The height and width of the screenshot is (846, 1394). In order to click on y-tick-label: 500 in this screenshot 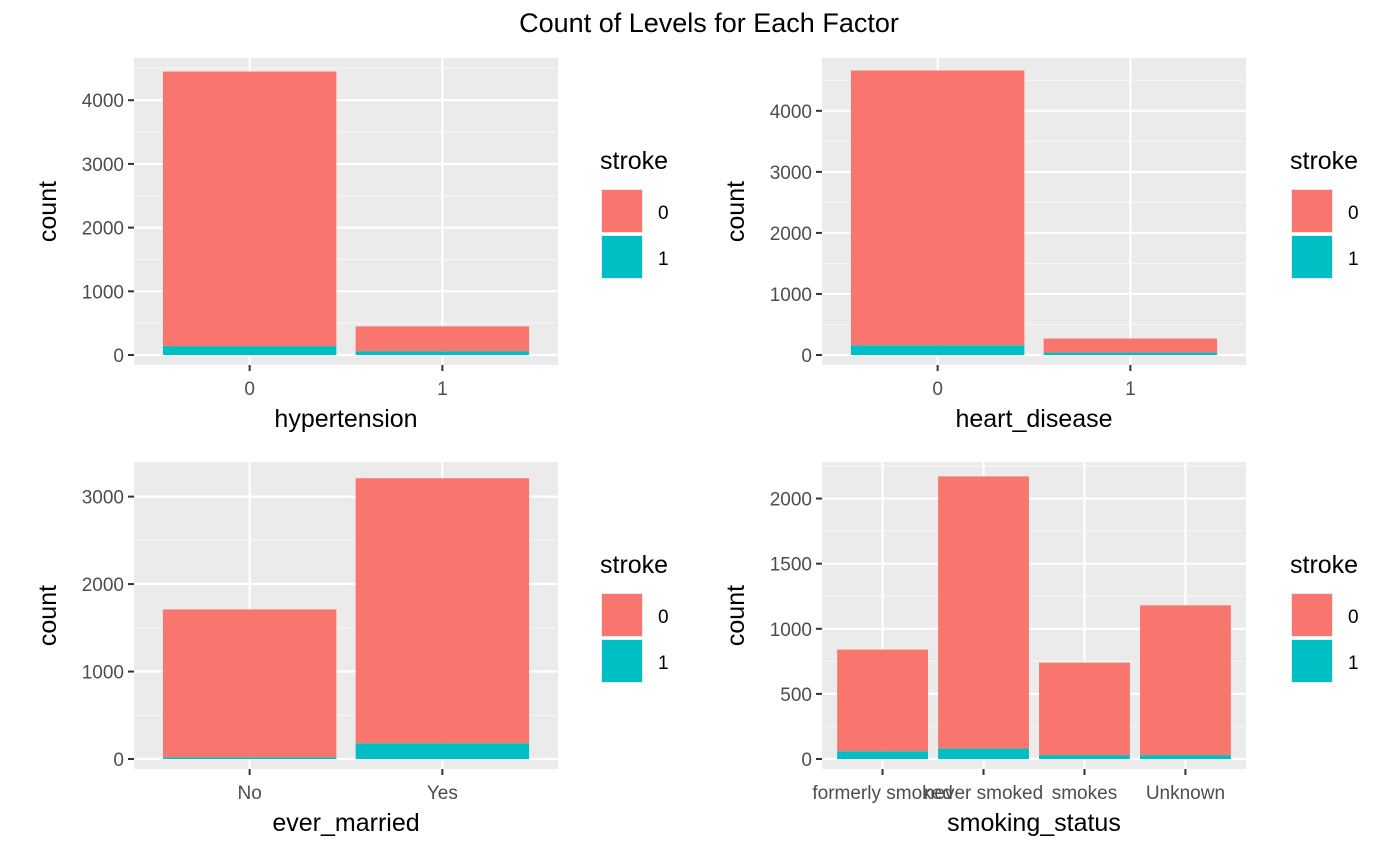, I will do `click(796, 695)`.